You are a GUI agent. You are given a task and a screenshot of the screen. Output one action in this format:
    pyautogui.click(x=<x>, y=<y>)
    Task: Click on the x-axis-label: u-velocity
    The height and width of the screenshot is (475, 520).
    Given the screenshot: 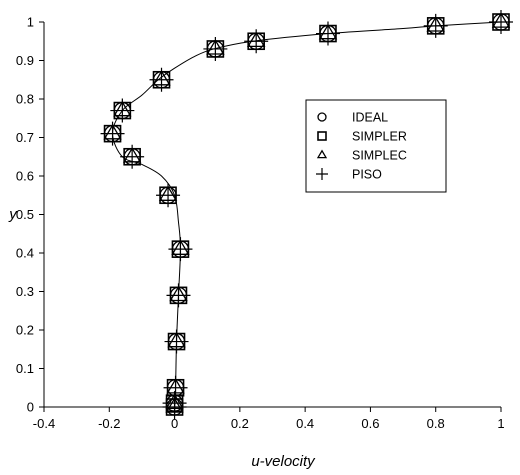 What is the action you would take?
    pyautogui.click(x=283, y=461)
    